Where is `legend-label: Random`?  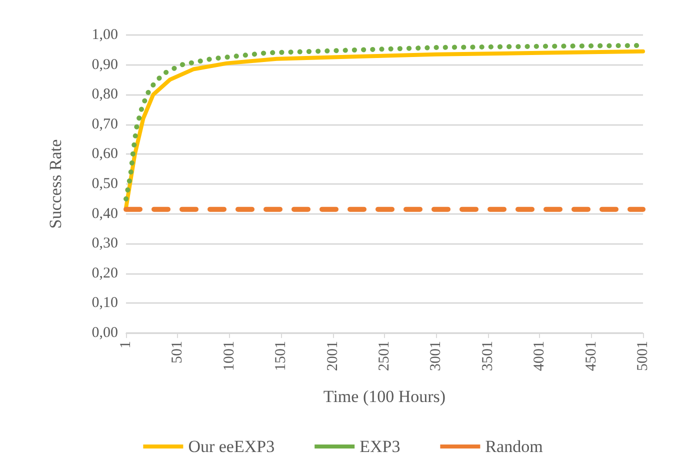
legend-label: Random is located at coordinates (514, 446).